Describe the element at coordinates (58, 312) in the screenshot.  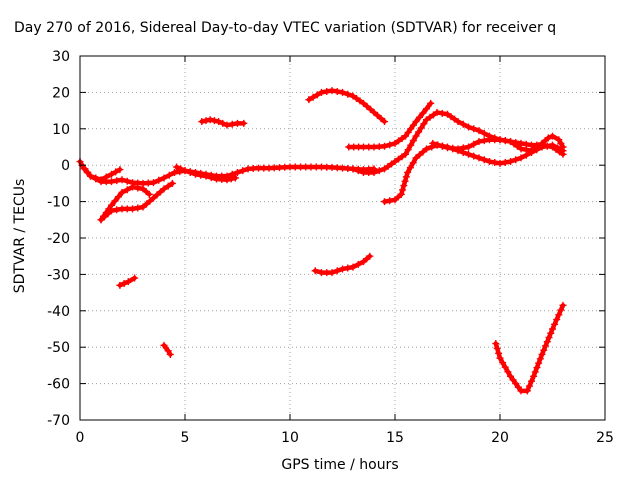
I see `y-tick-label: -40` at that location.